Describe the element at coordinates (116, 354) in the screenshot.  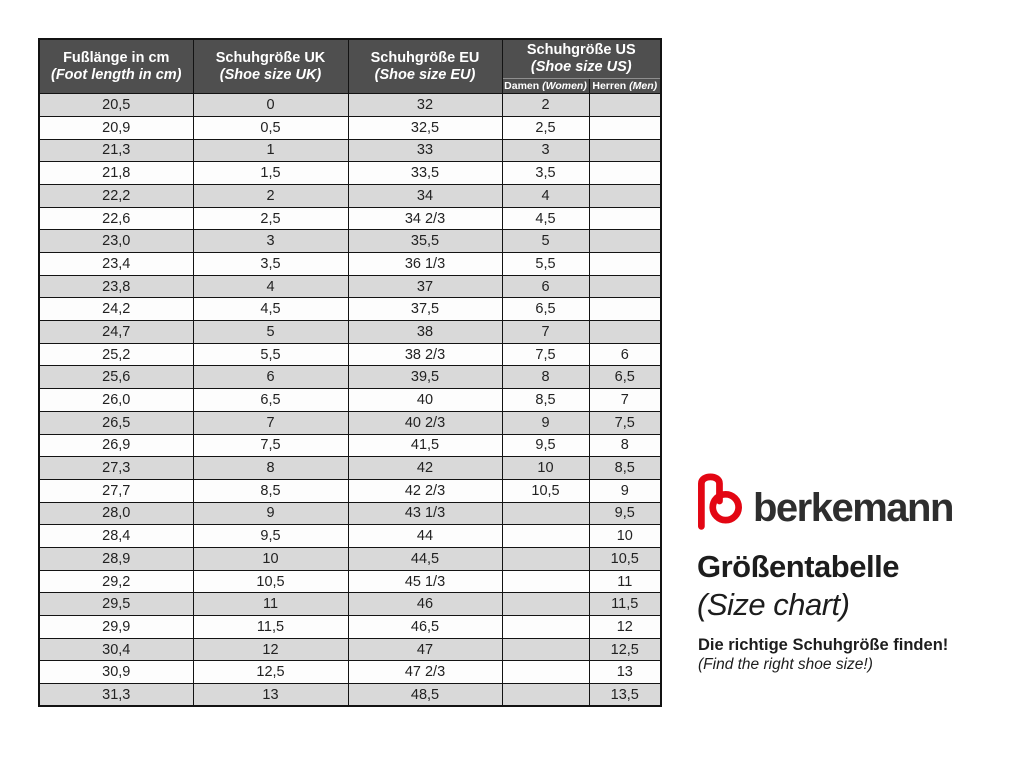
I see `table-cell: 25,2` at that location.